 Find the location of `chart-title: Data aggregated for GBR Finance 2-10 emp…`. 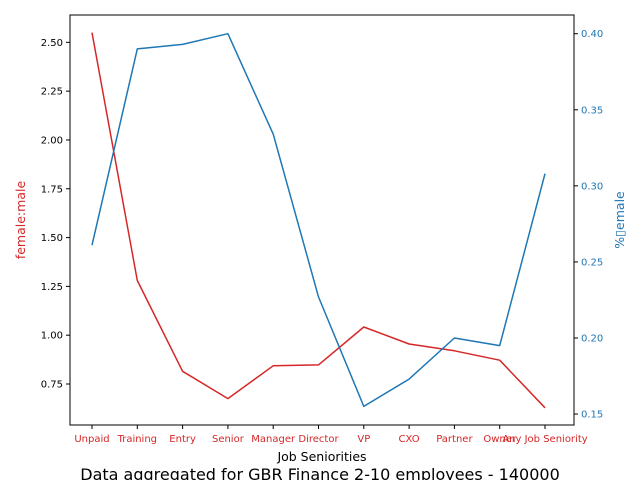

chart-title: Data aggregated for GBR Finance 2-10 emp… is located at coordinates (320, 472).